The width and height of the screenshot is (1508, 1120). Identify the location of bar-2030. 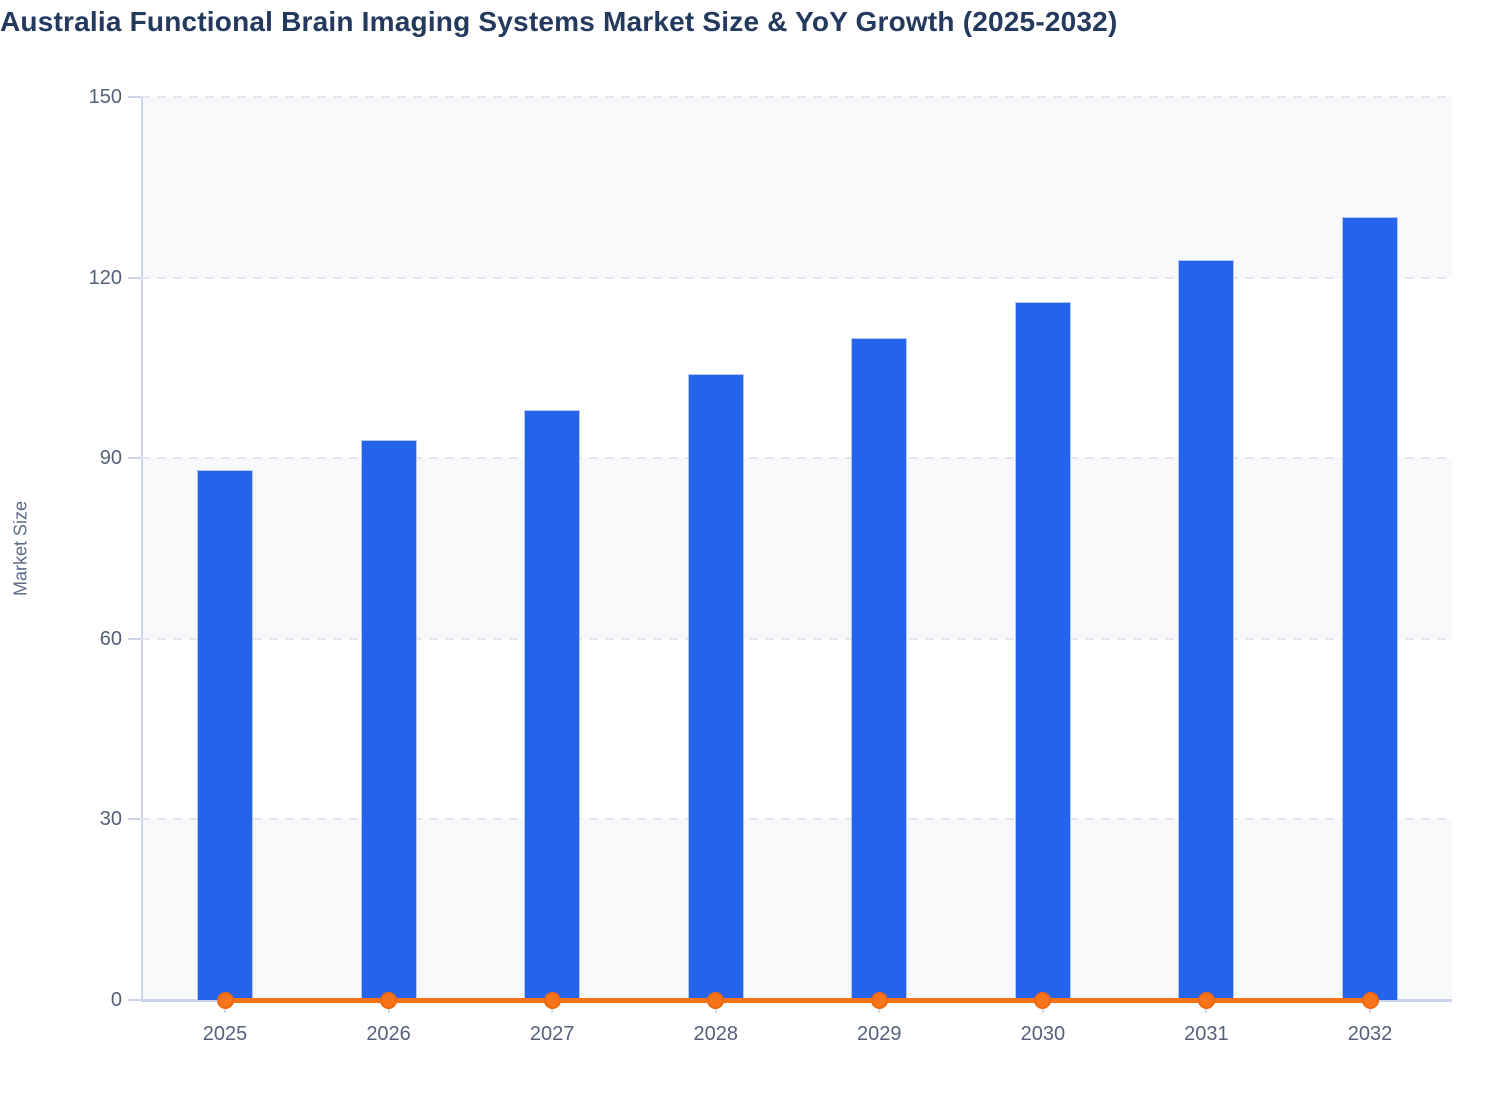
(1042, 650).